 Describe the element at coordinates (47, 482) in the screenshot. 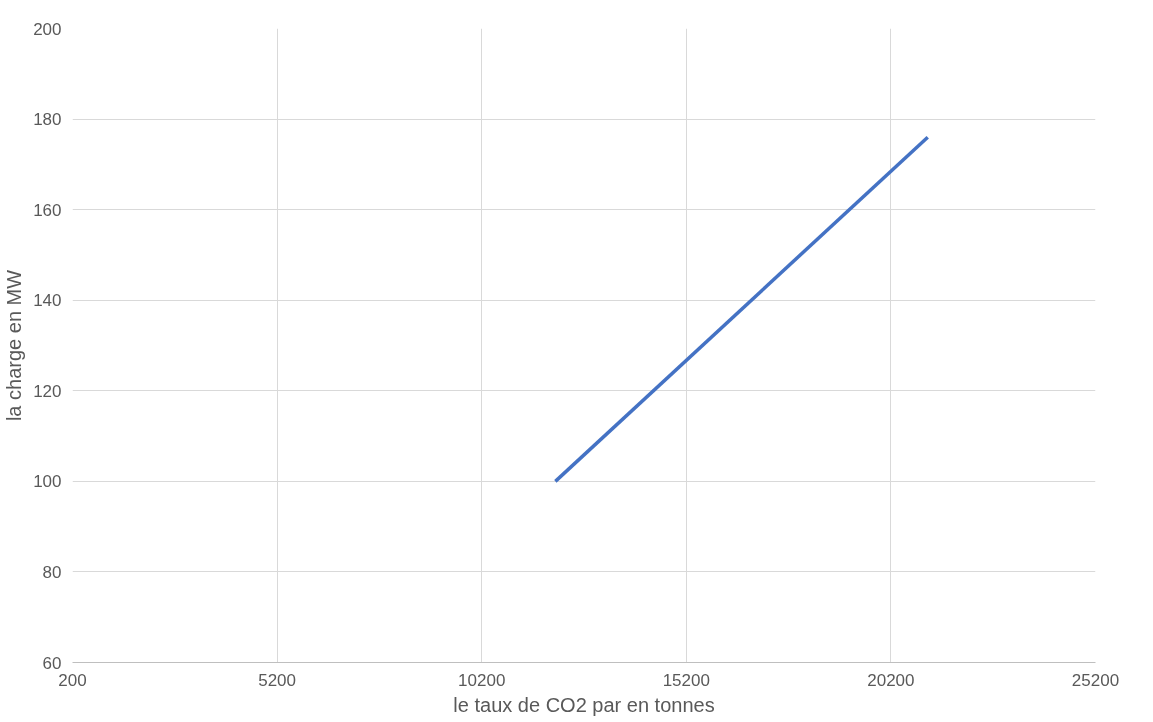

I see `y-tick-label: 100` at that location.